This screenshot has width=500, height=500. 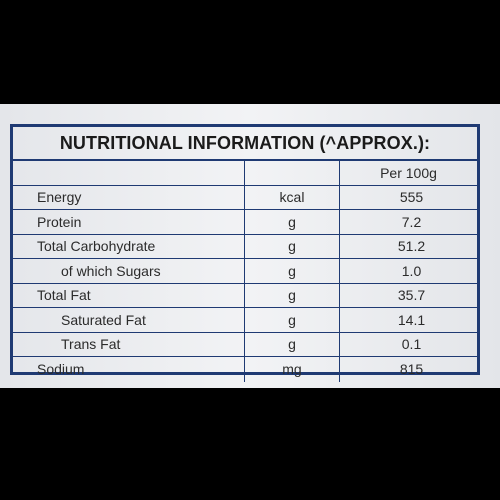 I want to click on table-title: NUTRITIONAL INFORMATION (^APPROX.):, so click(x=245, y=144).